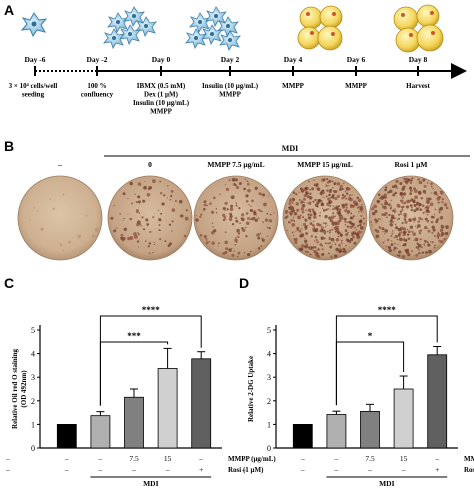 The height and width of the screenshot is (490, 474). I want to click on day-label: Day 0, so click(161, 59).